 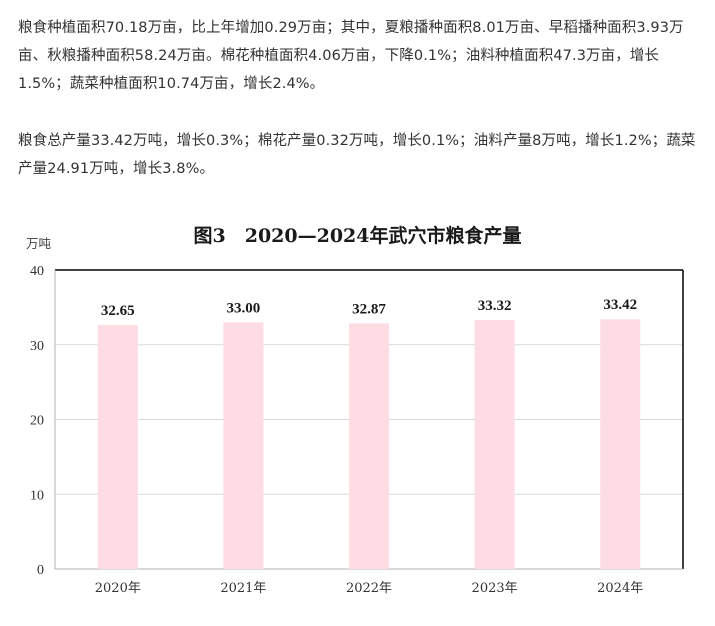 I want to click on y-tick-label: 20, so click(x=37, y=421).